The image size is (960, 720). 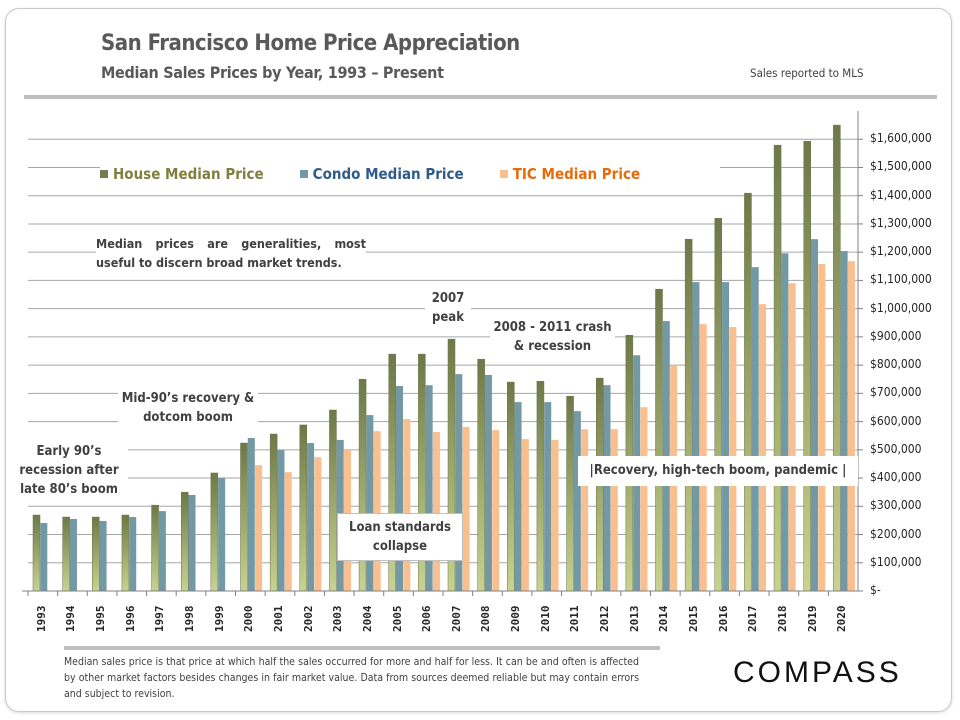 I want to click on x-tick-label: 2002, so click(x=308, y=619).